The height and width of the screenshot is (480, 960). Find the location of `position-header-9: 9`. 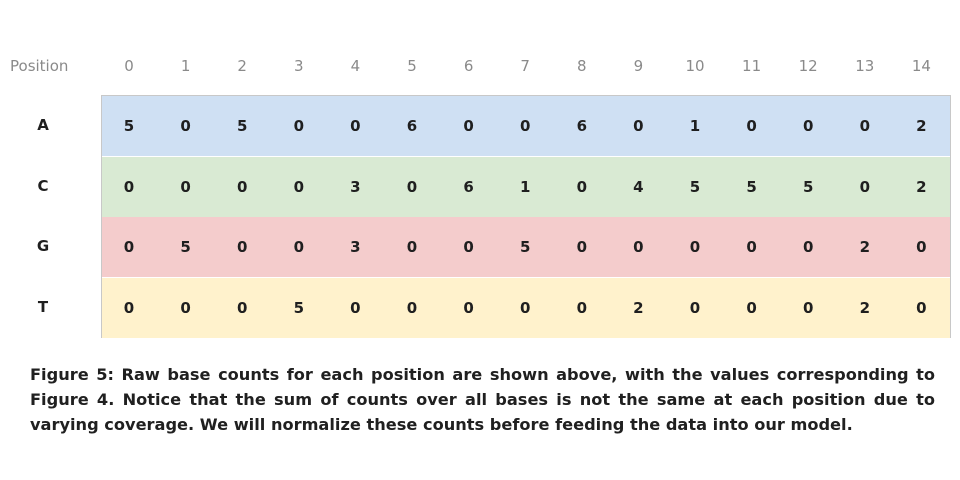

position-header-9: 9 is located at coordinates (638, 66).